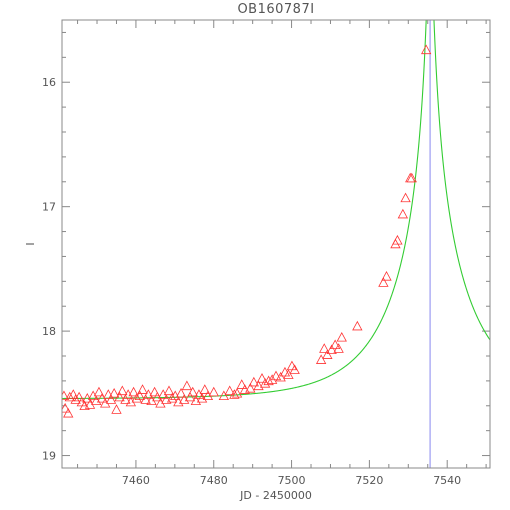 This screenshot has width=510, height=510. Describe the element at coordinates (214, 480) in the screenshot. I see `x-tick-label: 7480` at that location.